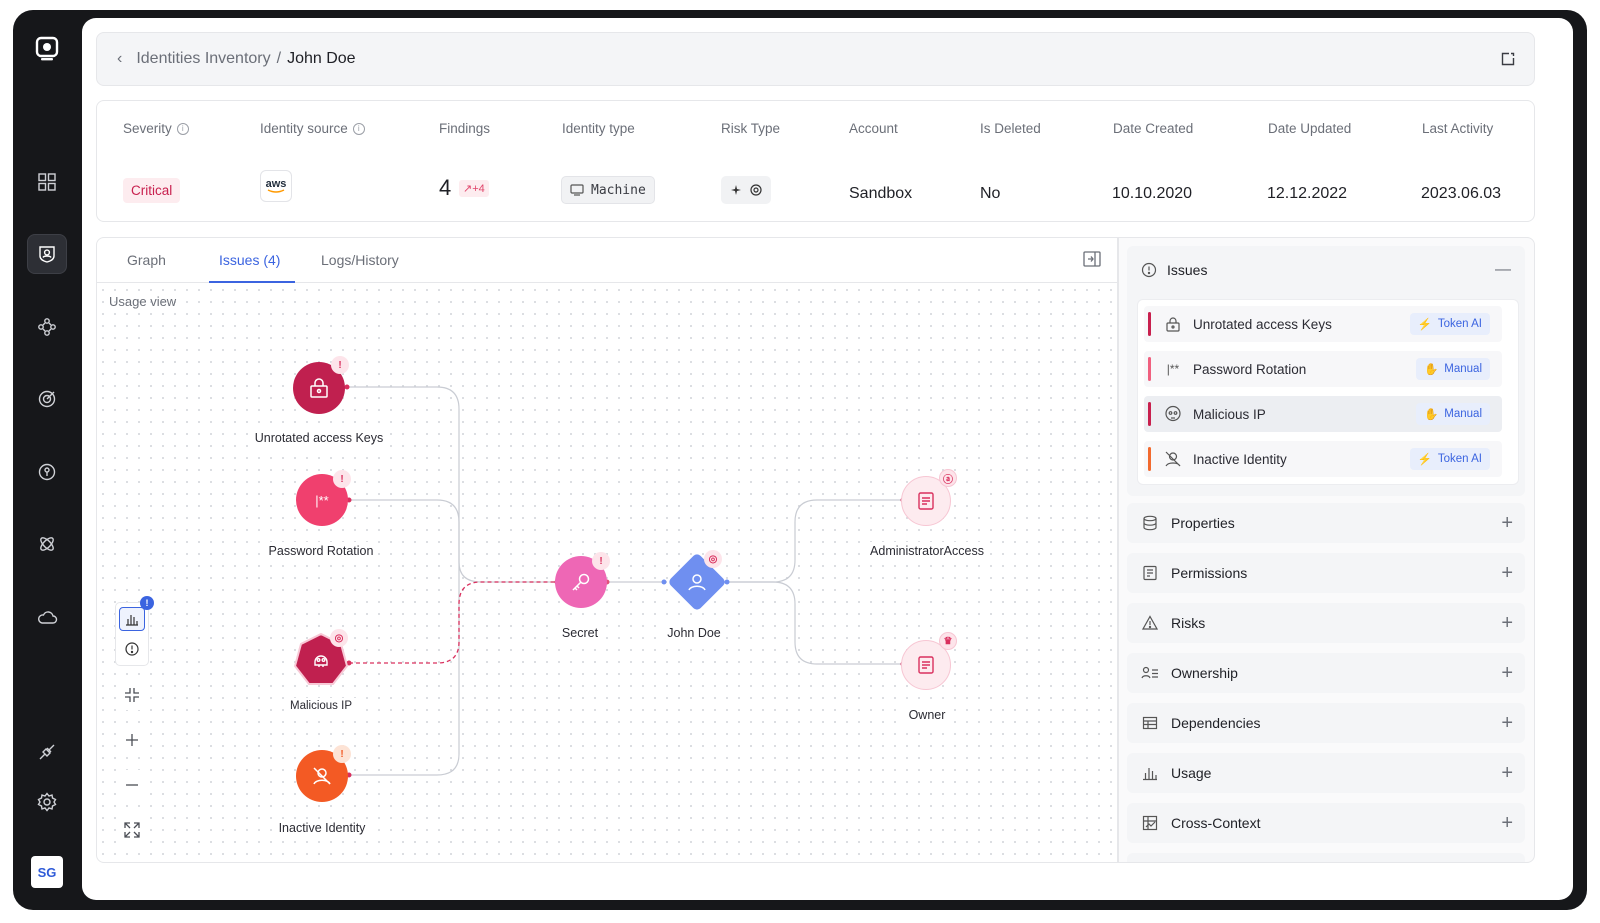 This screenshot has width=1600, height=923. Describe the element at coordinates (47, 472) in the screenshot. I see `sidebar-item-keys` at that location.